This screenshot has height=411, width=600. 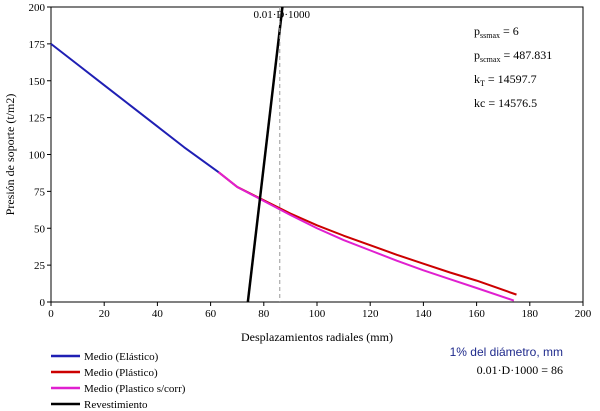 I want to click on y-tick-label: 200, so click(x=37, y=8).